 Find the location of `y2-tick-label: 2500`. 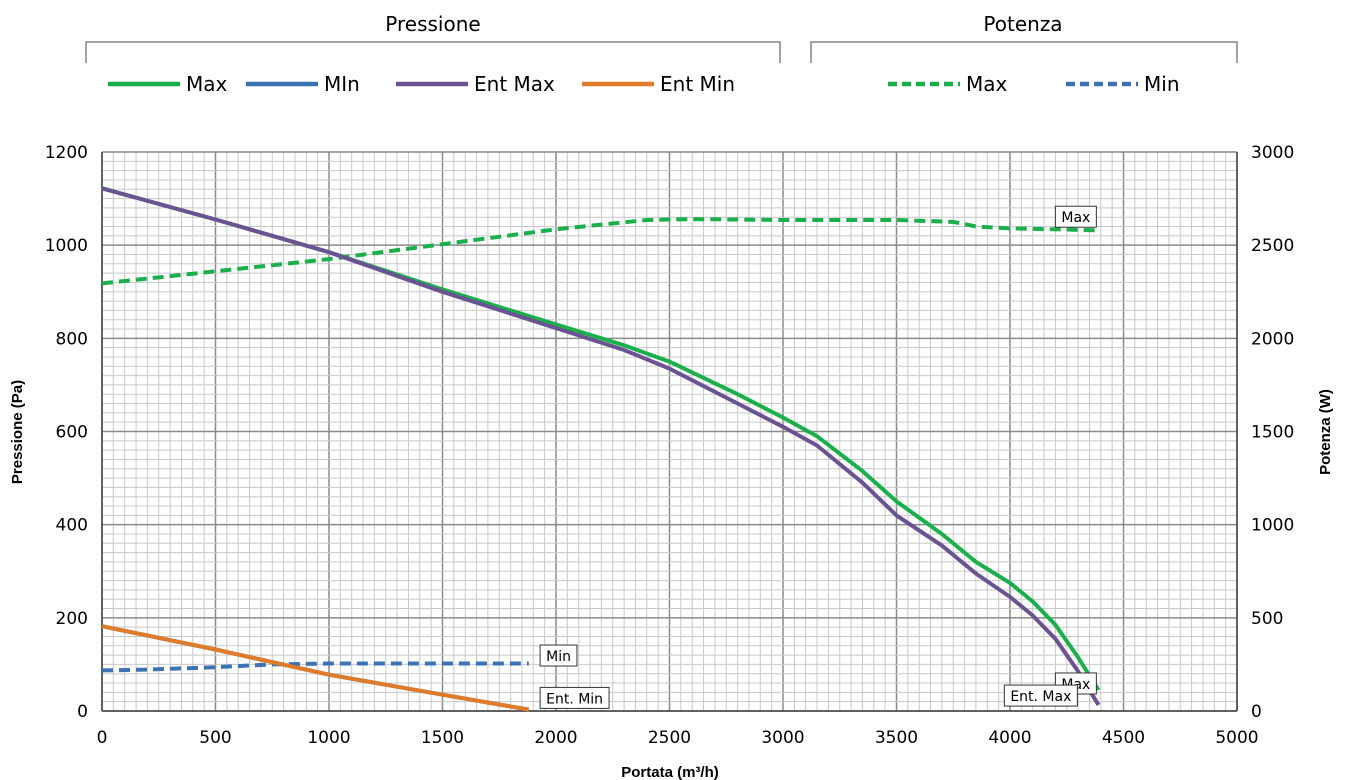

y2-tick-label: 2500 is located at coordinates (1272, 246).